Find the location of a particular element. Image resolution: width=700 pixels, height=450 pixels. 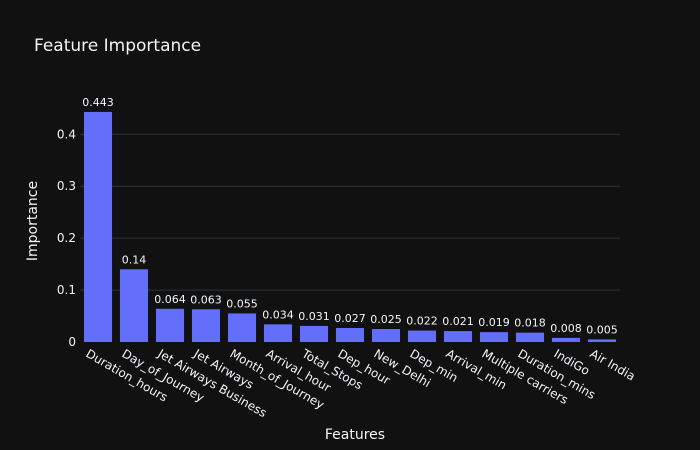

bar-value-label: 0.019 is located at coordinates (494, 322).